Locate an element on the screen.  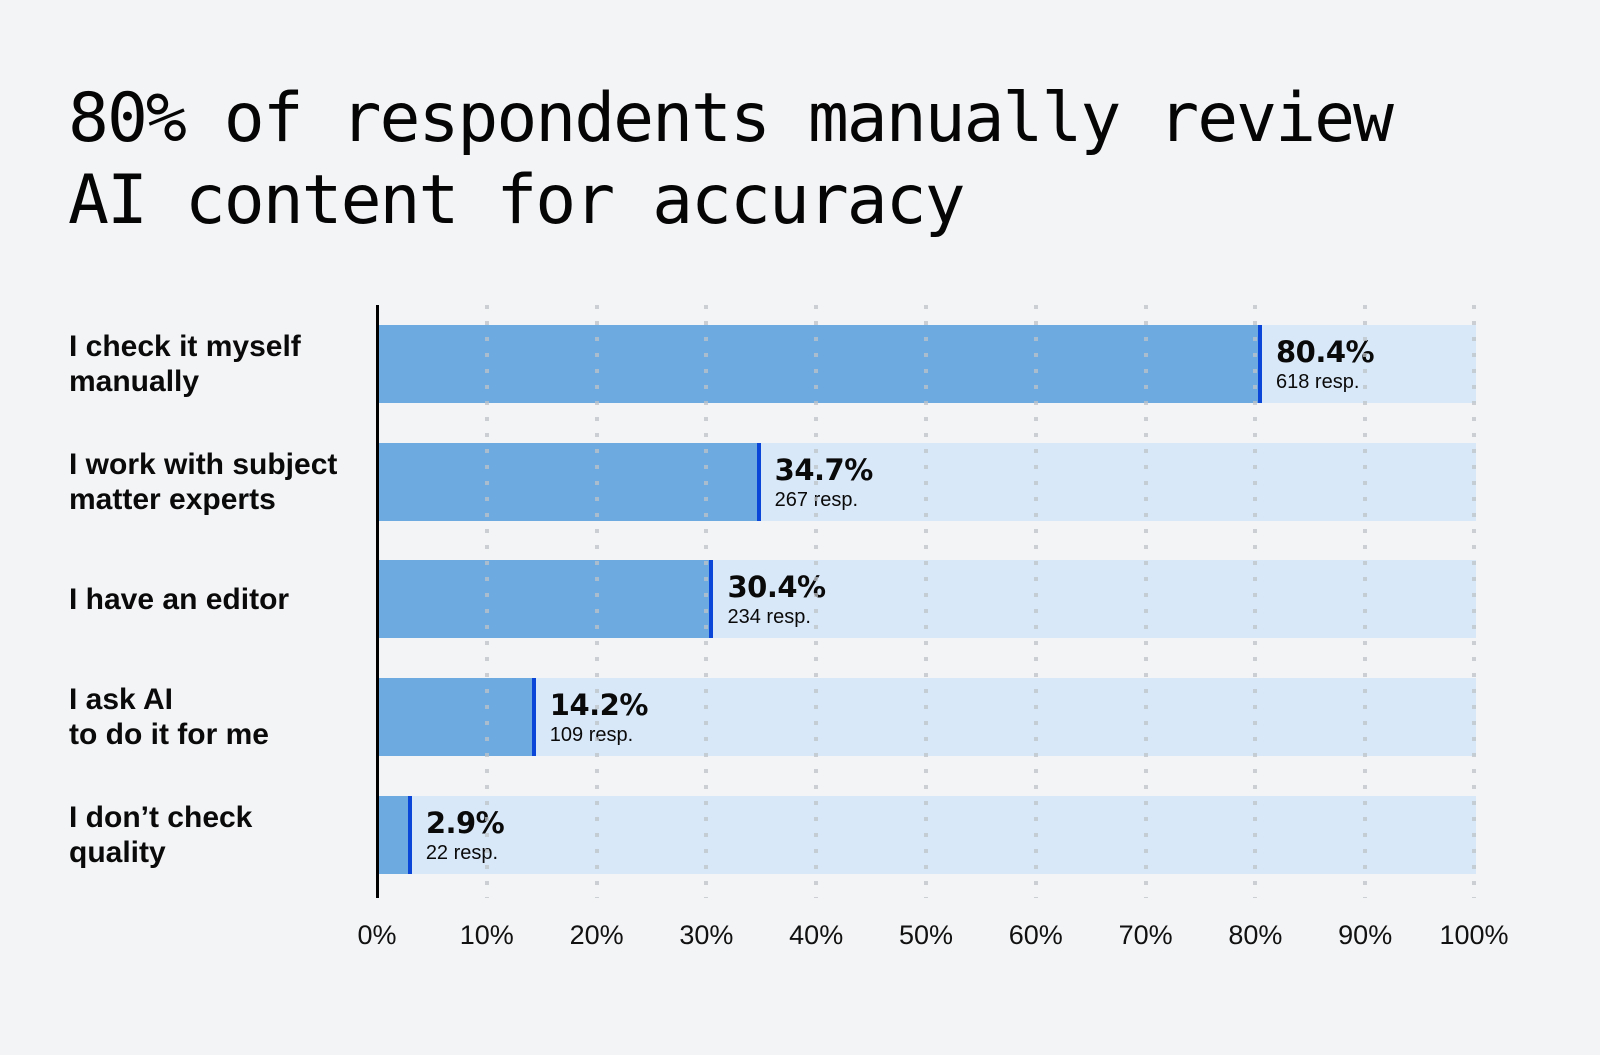
x-tick-label: 90% is located at coordinates (1365, 935).